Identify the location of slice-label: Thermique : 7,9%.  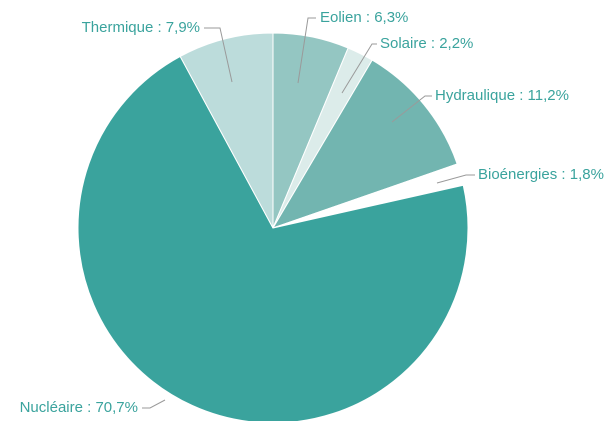
(141, 27).